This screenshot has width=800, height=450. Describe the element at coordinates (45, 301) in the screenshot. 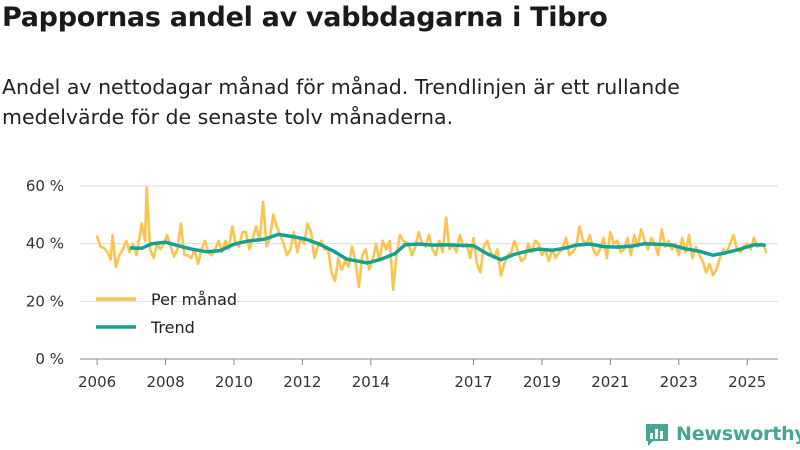

I see `y-tick-label: 20 %` at that location.